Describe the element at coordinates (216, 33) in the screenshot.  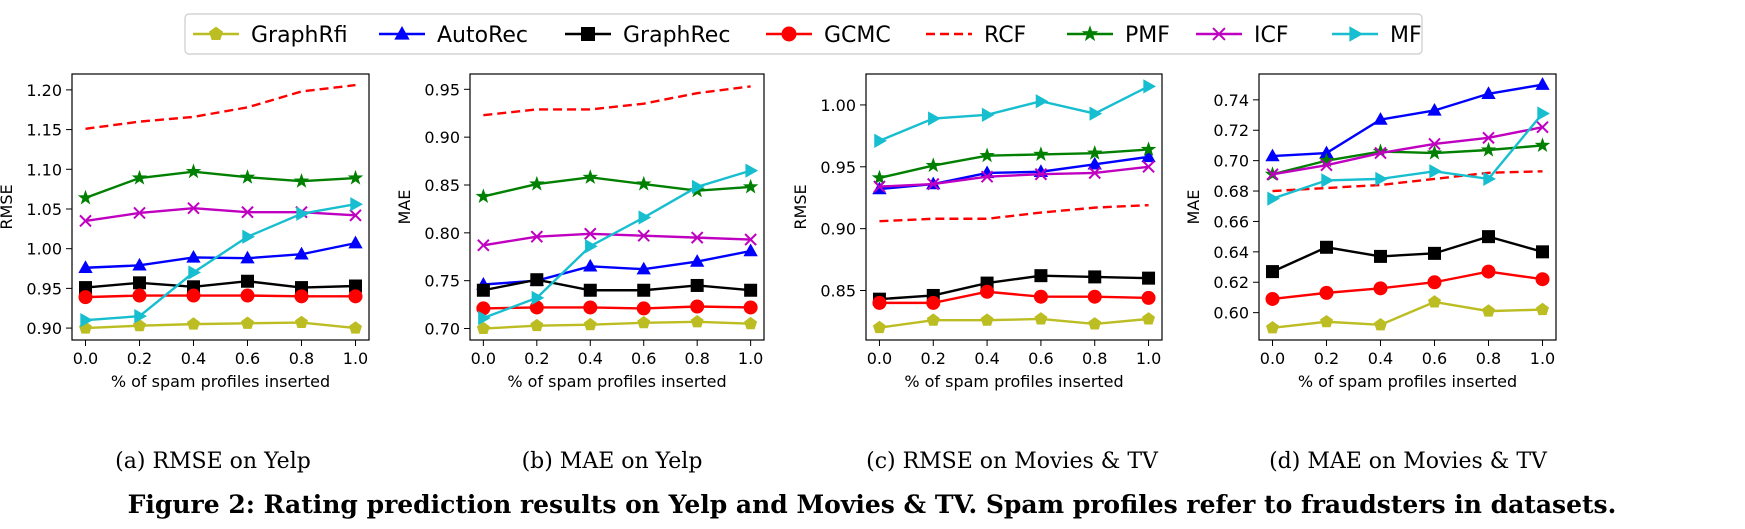
I see `legend-marker-graphrfi` at that location.